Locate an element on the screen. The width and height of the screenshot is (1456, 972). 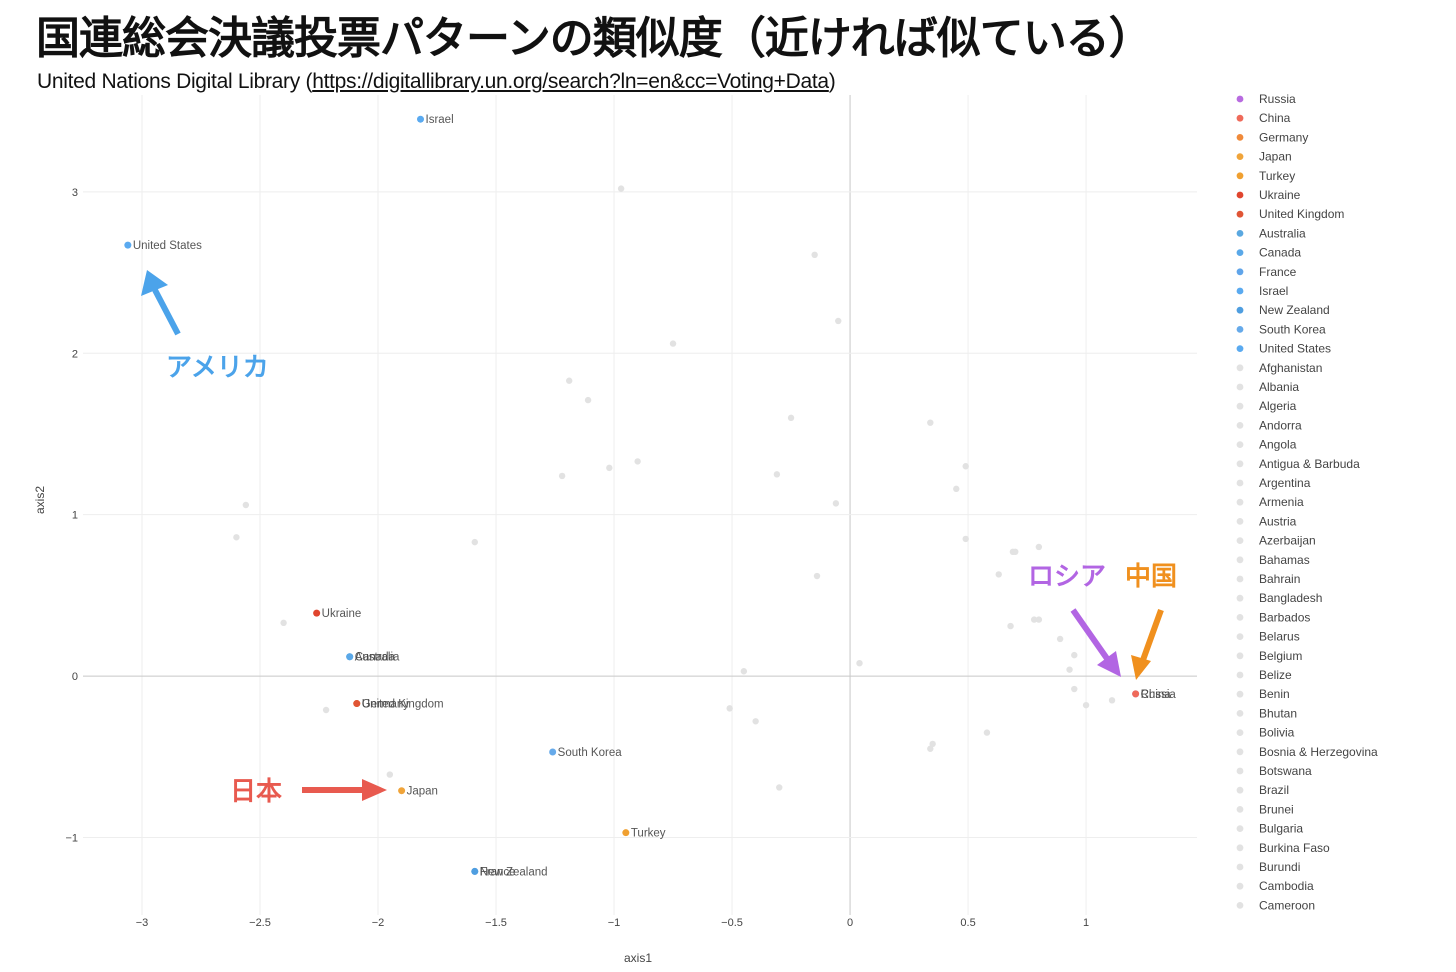
legend-item: Antigua & Barbuda is located at coordinates (1298, 464).